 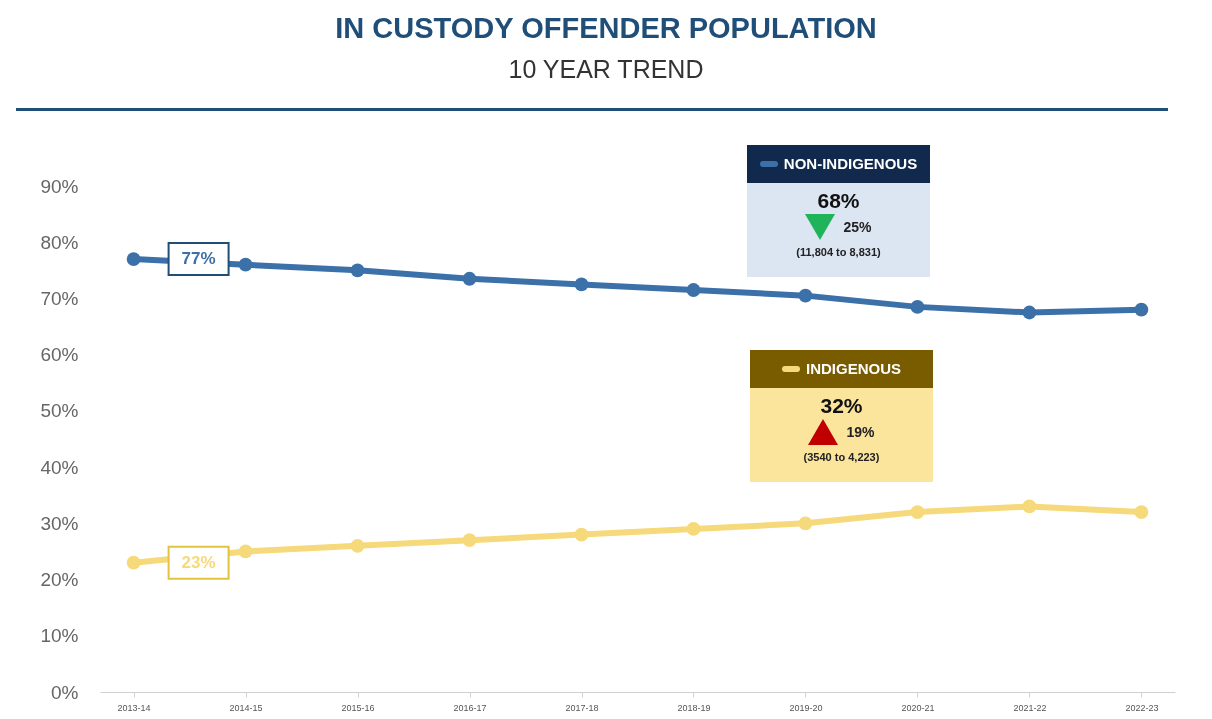 I want to click on x-tick-label: 2019-20, so click(x=806, y=707).